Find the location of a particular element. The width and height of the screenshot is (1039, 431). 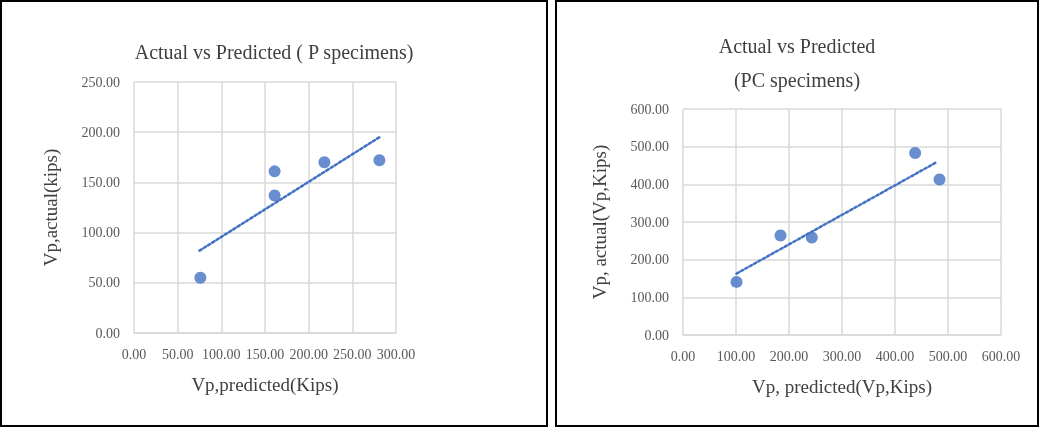

y-tick-label: 150.00 is located at coordinates (100, 182).